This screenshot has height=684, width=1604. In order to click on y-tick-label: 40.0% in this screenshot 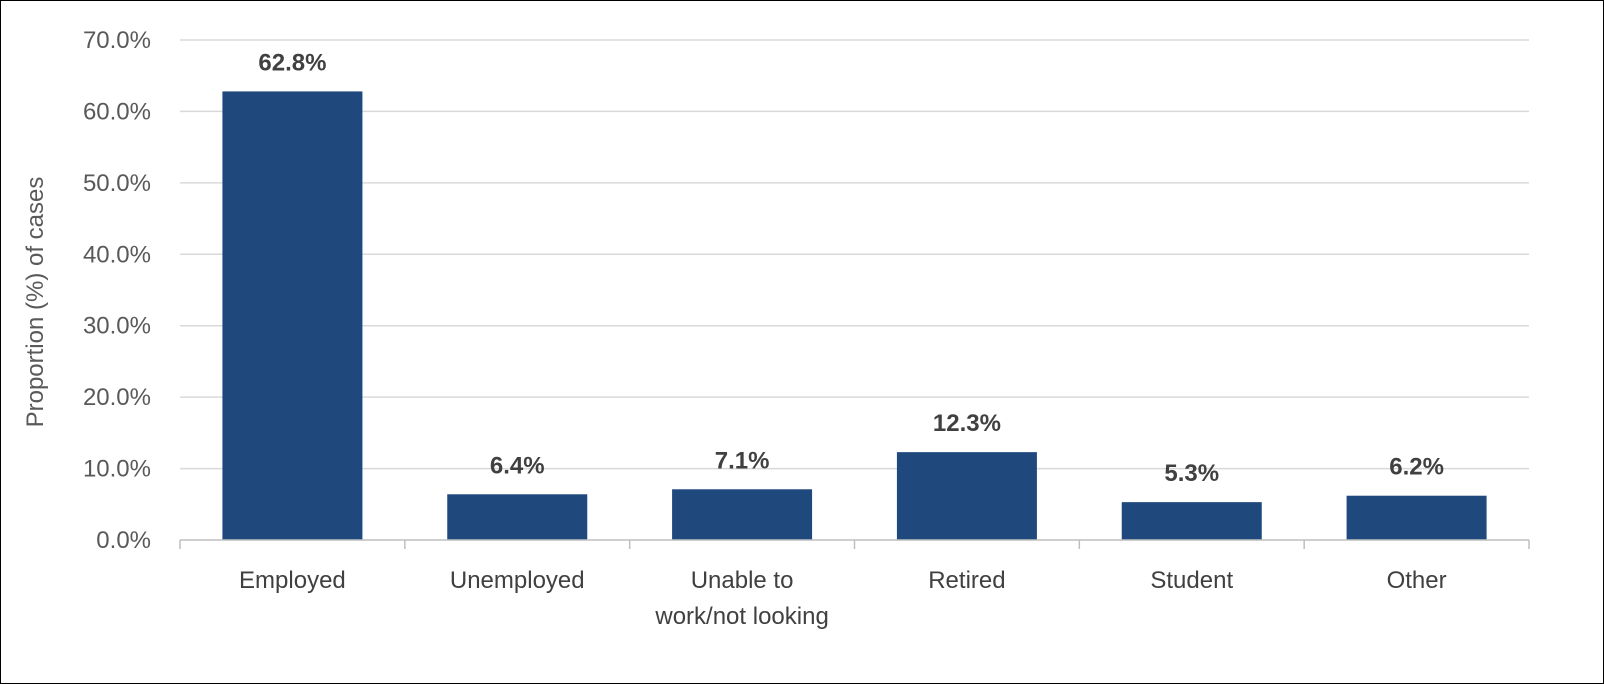, I will do `click(117, 254)`.